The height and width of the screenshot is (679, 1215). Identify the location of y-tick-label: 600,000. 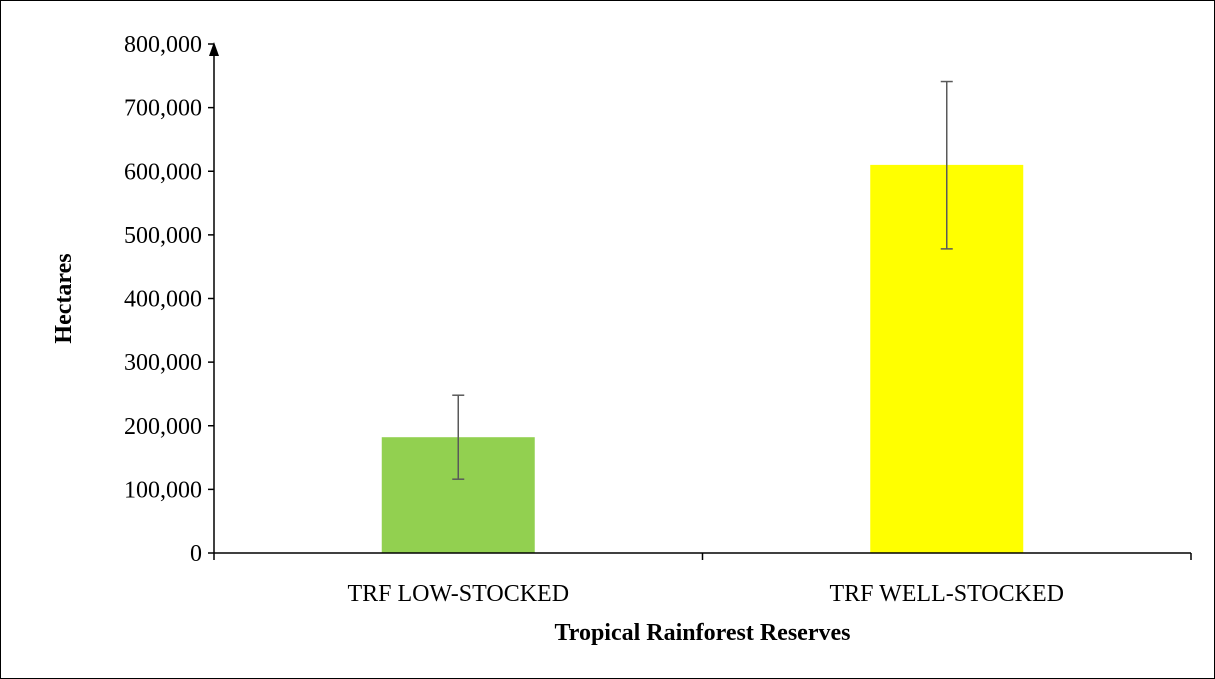
(163, 172).